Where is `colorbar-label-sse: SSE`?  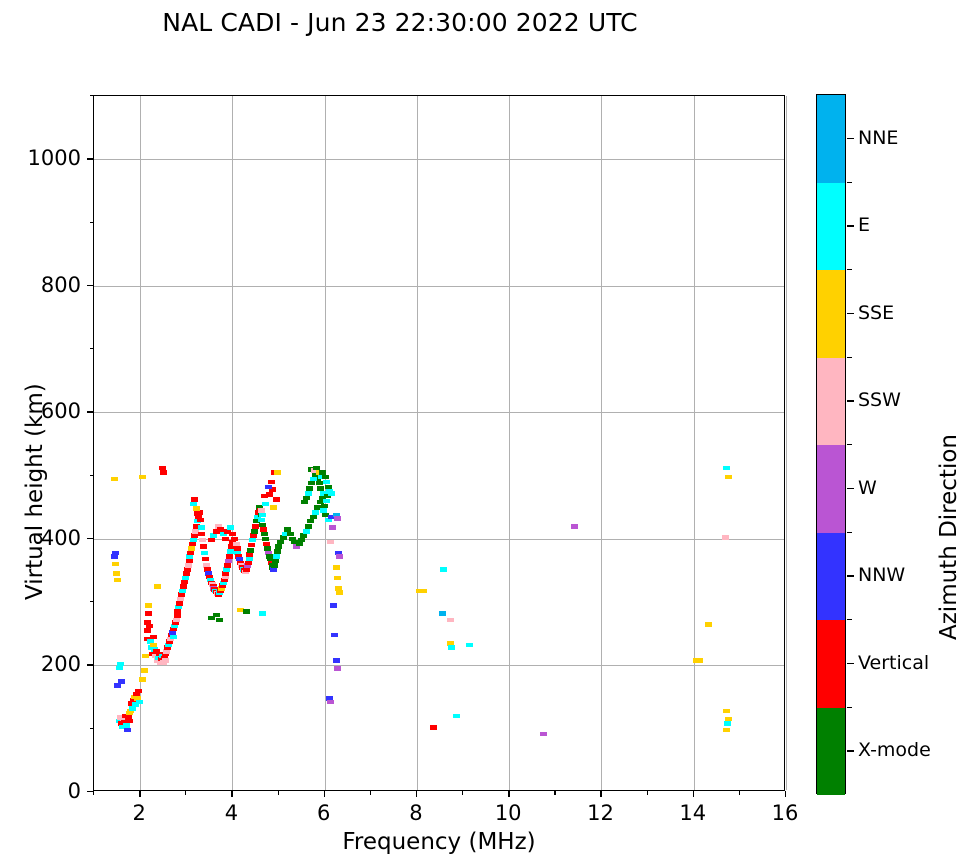
colorbar-label-sse: SSE is located at coordinates (876, 312).